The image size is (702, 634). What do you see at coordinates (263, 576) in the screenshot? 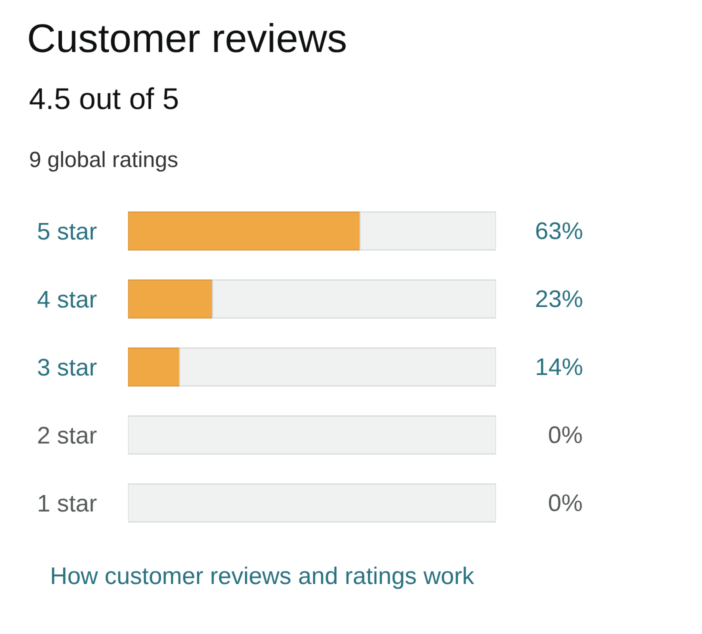
I see `text: How customer reviews and ratings work` at bounding box center [263, 576].